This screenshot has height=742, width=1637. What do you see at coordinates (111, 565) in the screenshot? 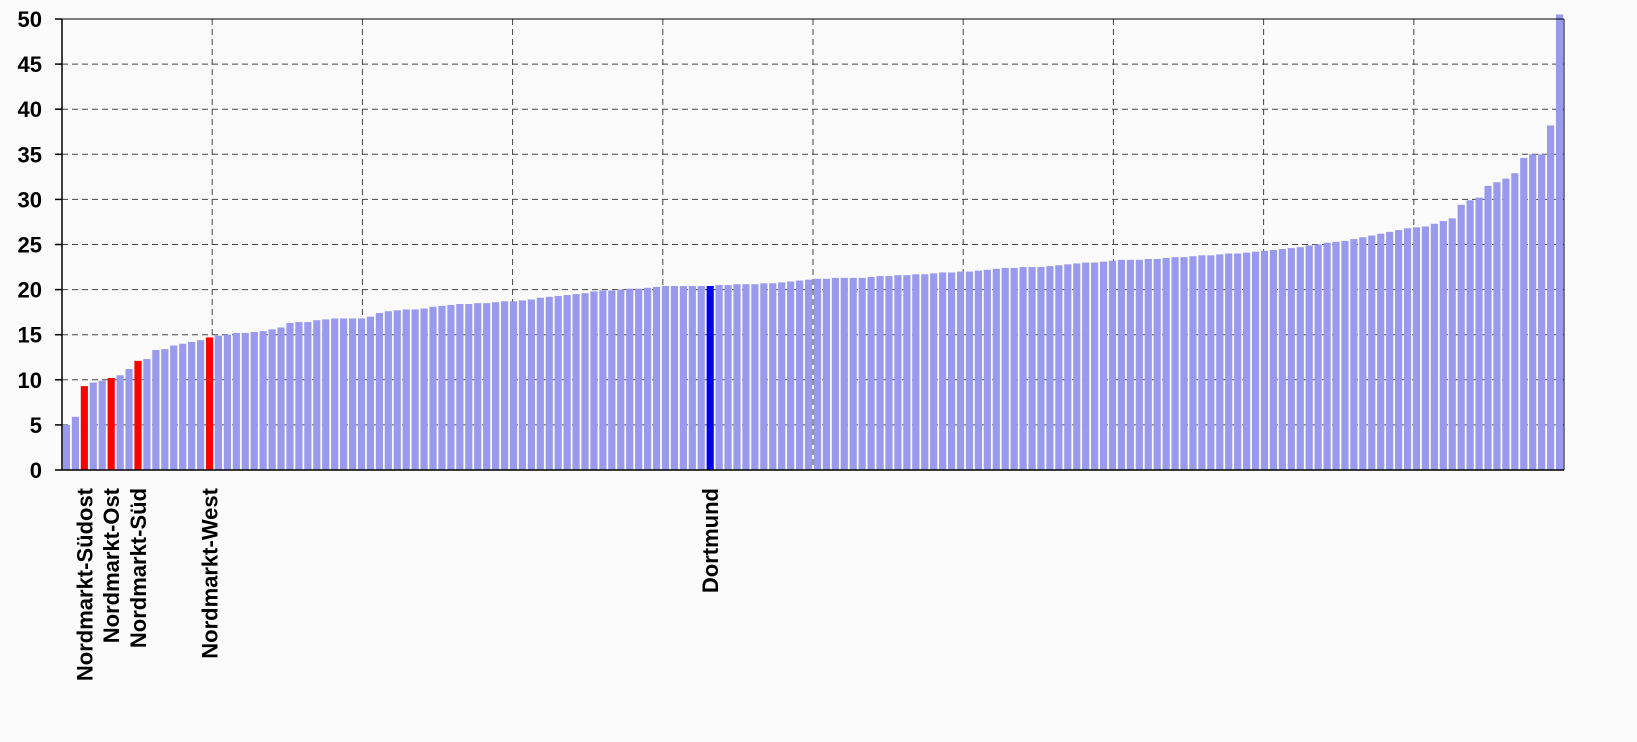
I see `x-category-label: Nordmarkt-Ost` at bounding box center [111, 565].